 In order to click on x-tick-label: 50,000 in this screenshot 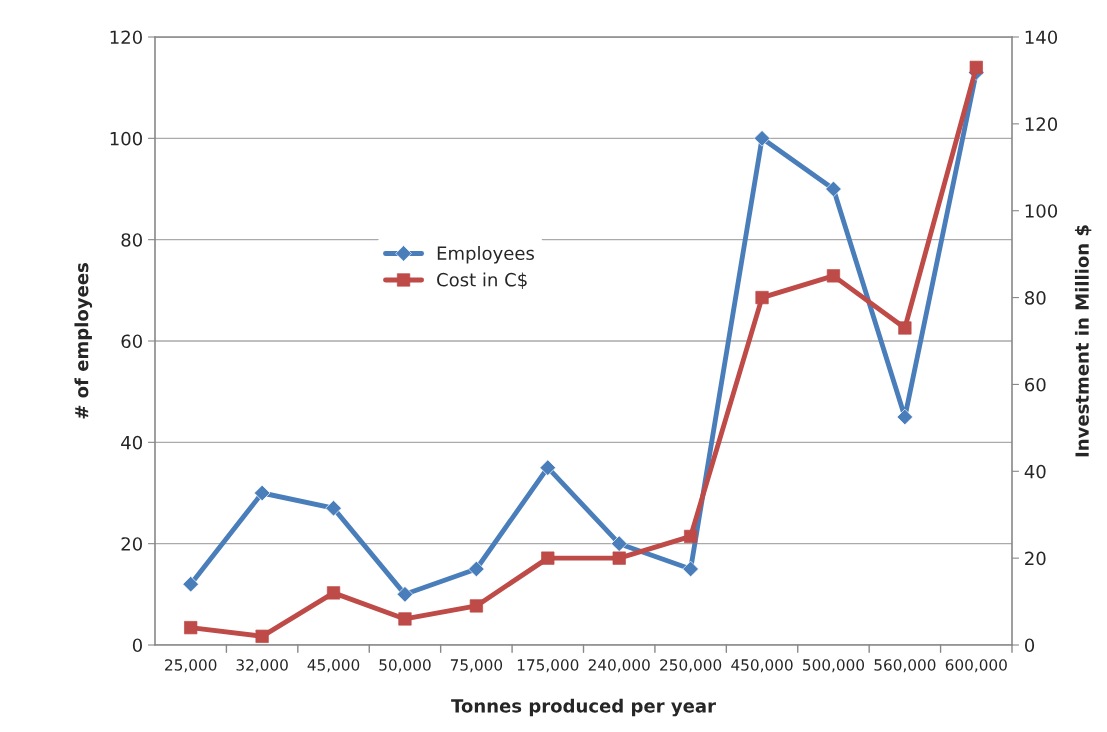, I will do `click(405, 666)`.